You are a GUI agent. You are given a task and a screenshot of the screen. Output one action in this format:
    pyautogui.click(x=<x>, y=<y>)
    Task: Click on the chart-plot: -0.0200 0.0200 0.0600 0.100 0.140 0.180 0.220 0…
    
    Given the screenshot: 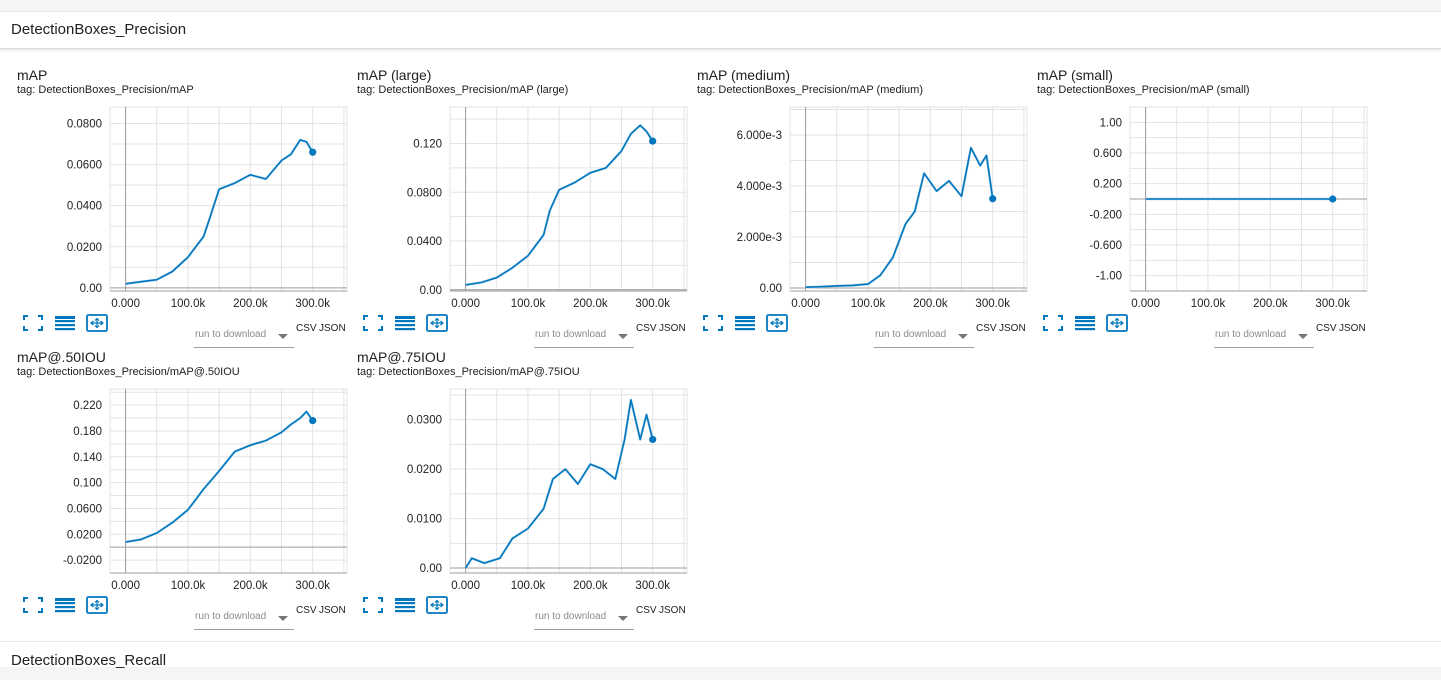 What is the action you would take?
    pyautogui.click(x=187, y=474)
    